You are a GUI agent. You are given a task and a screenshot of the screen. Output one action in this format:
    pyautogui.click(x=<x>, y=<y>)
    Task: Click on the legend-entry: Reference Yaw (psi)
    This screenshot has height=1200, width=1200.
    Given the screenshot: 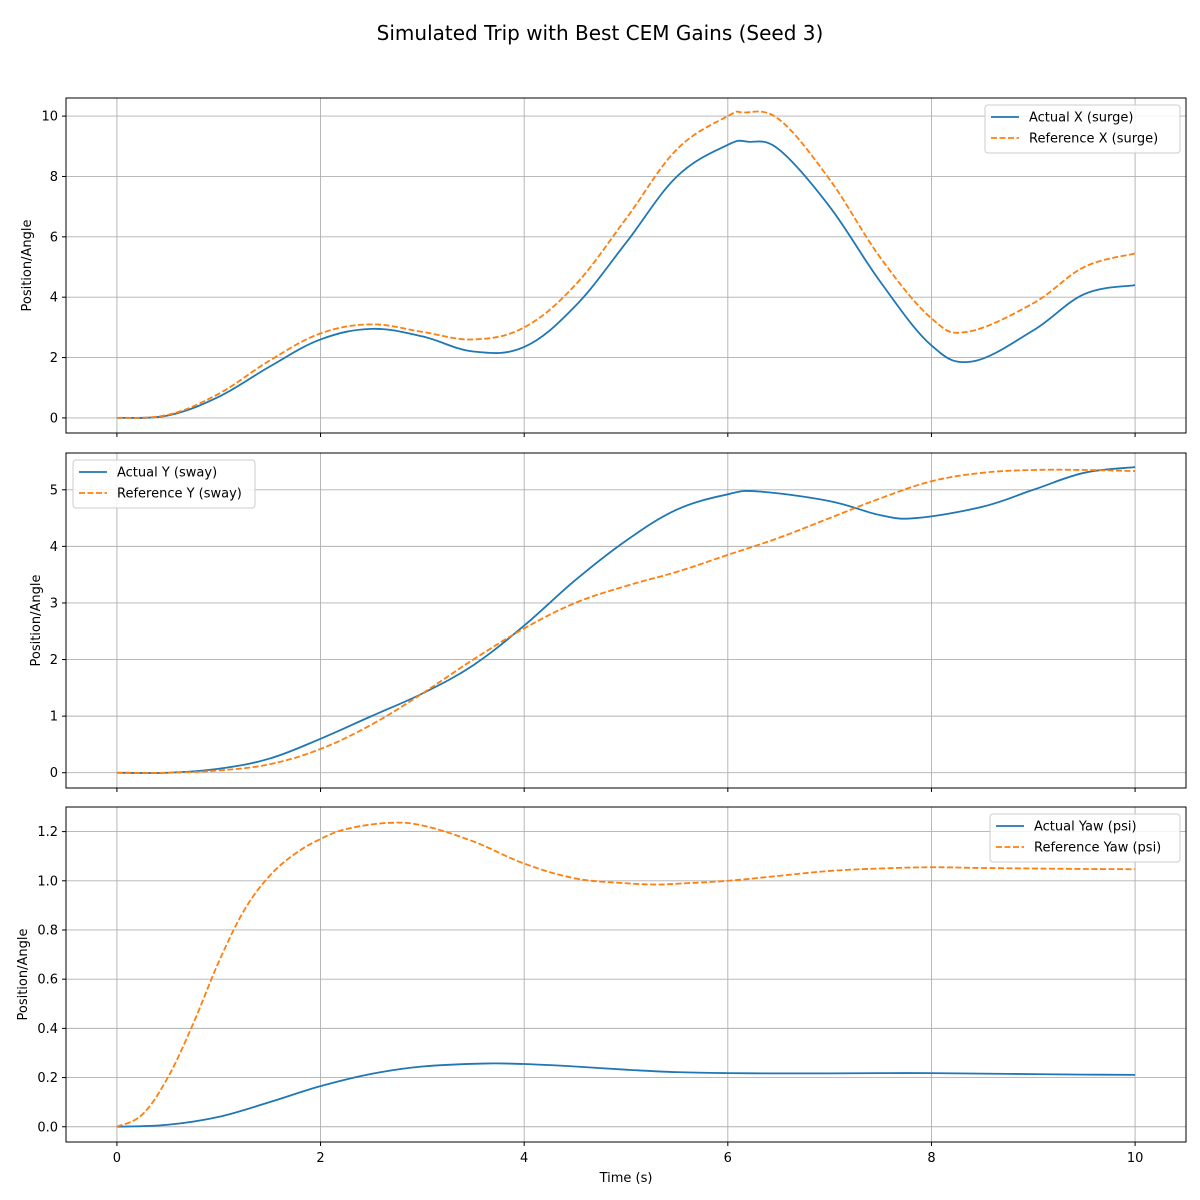 What is the action you would take?
    pyautogui.click(x=1097, y=848)
    